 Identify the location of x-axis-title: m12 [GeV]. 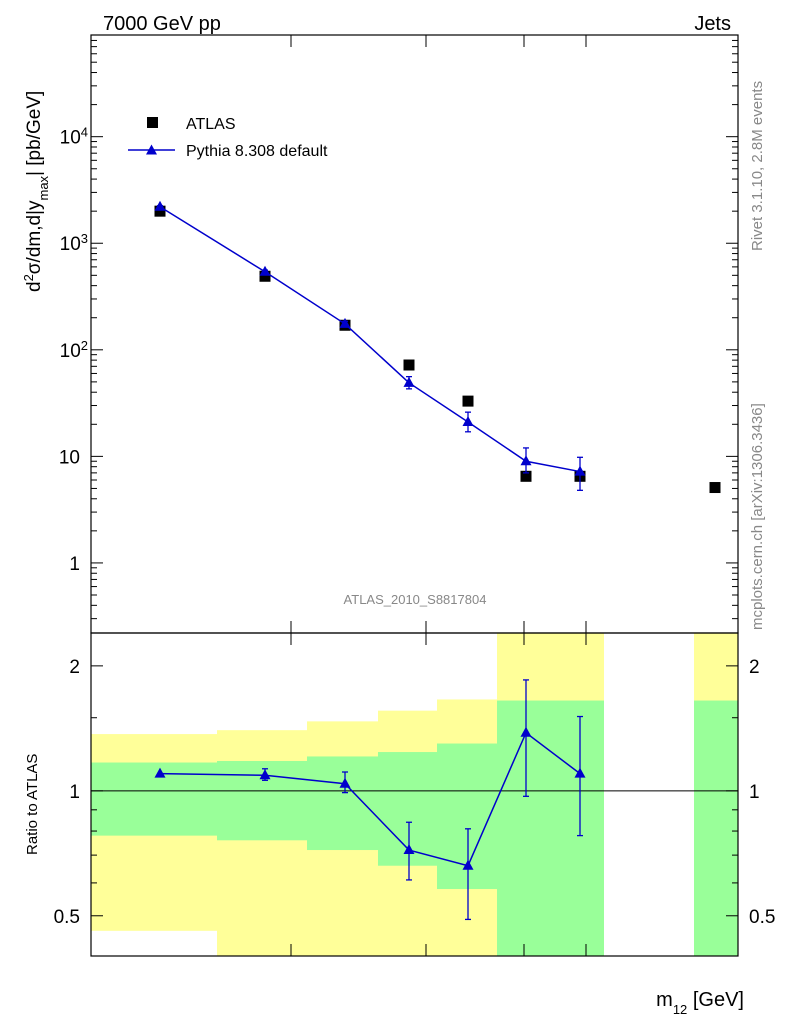
(700, 1003).